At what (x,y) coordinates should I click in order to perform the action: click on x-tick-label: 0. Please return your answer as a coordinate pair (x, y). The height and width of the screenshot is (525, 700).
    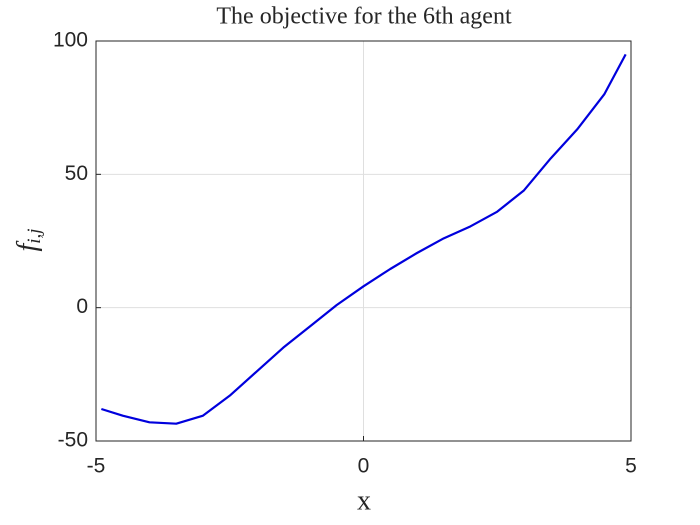
    Looking at the image, I should click on (364, 466).